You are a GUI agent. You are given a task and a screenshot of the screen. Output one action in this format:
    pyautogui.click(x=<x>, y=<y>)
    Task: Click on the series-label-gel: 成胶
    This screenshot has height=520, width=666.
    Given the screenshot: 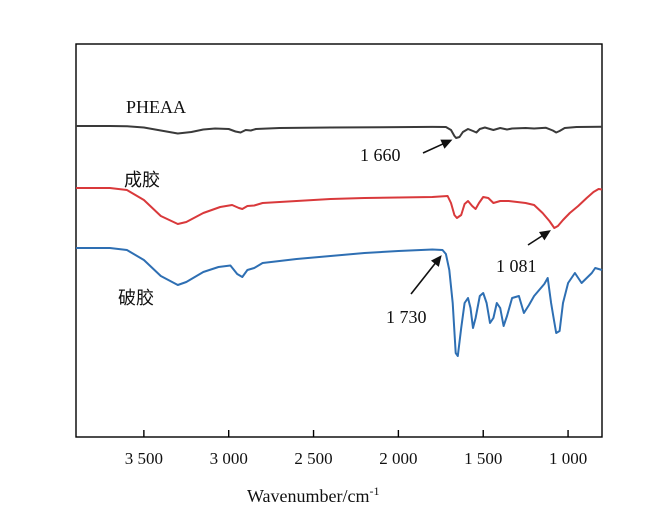 What is the action you would take?
    pyautogui.click(x=142, y=180)
    